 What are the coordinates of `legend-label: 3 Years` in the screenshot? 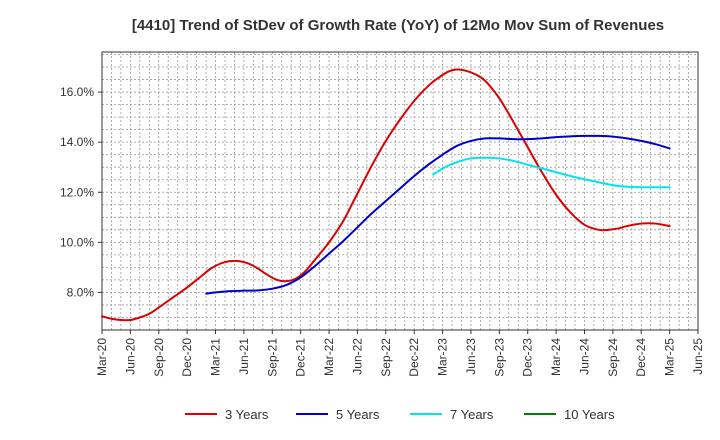 It's located at (247, 414).